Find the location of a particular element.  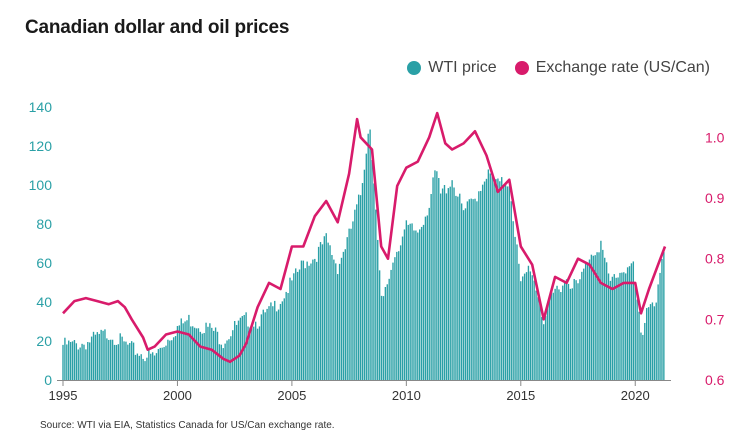

y-left-tick-label: 0 is located at coordinates (48, 380).